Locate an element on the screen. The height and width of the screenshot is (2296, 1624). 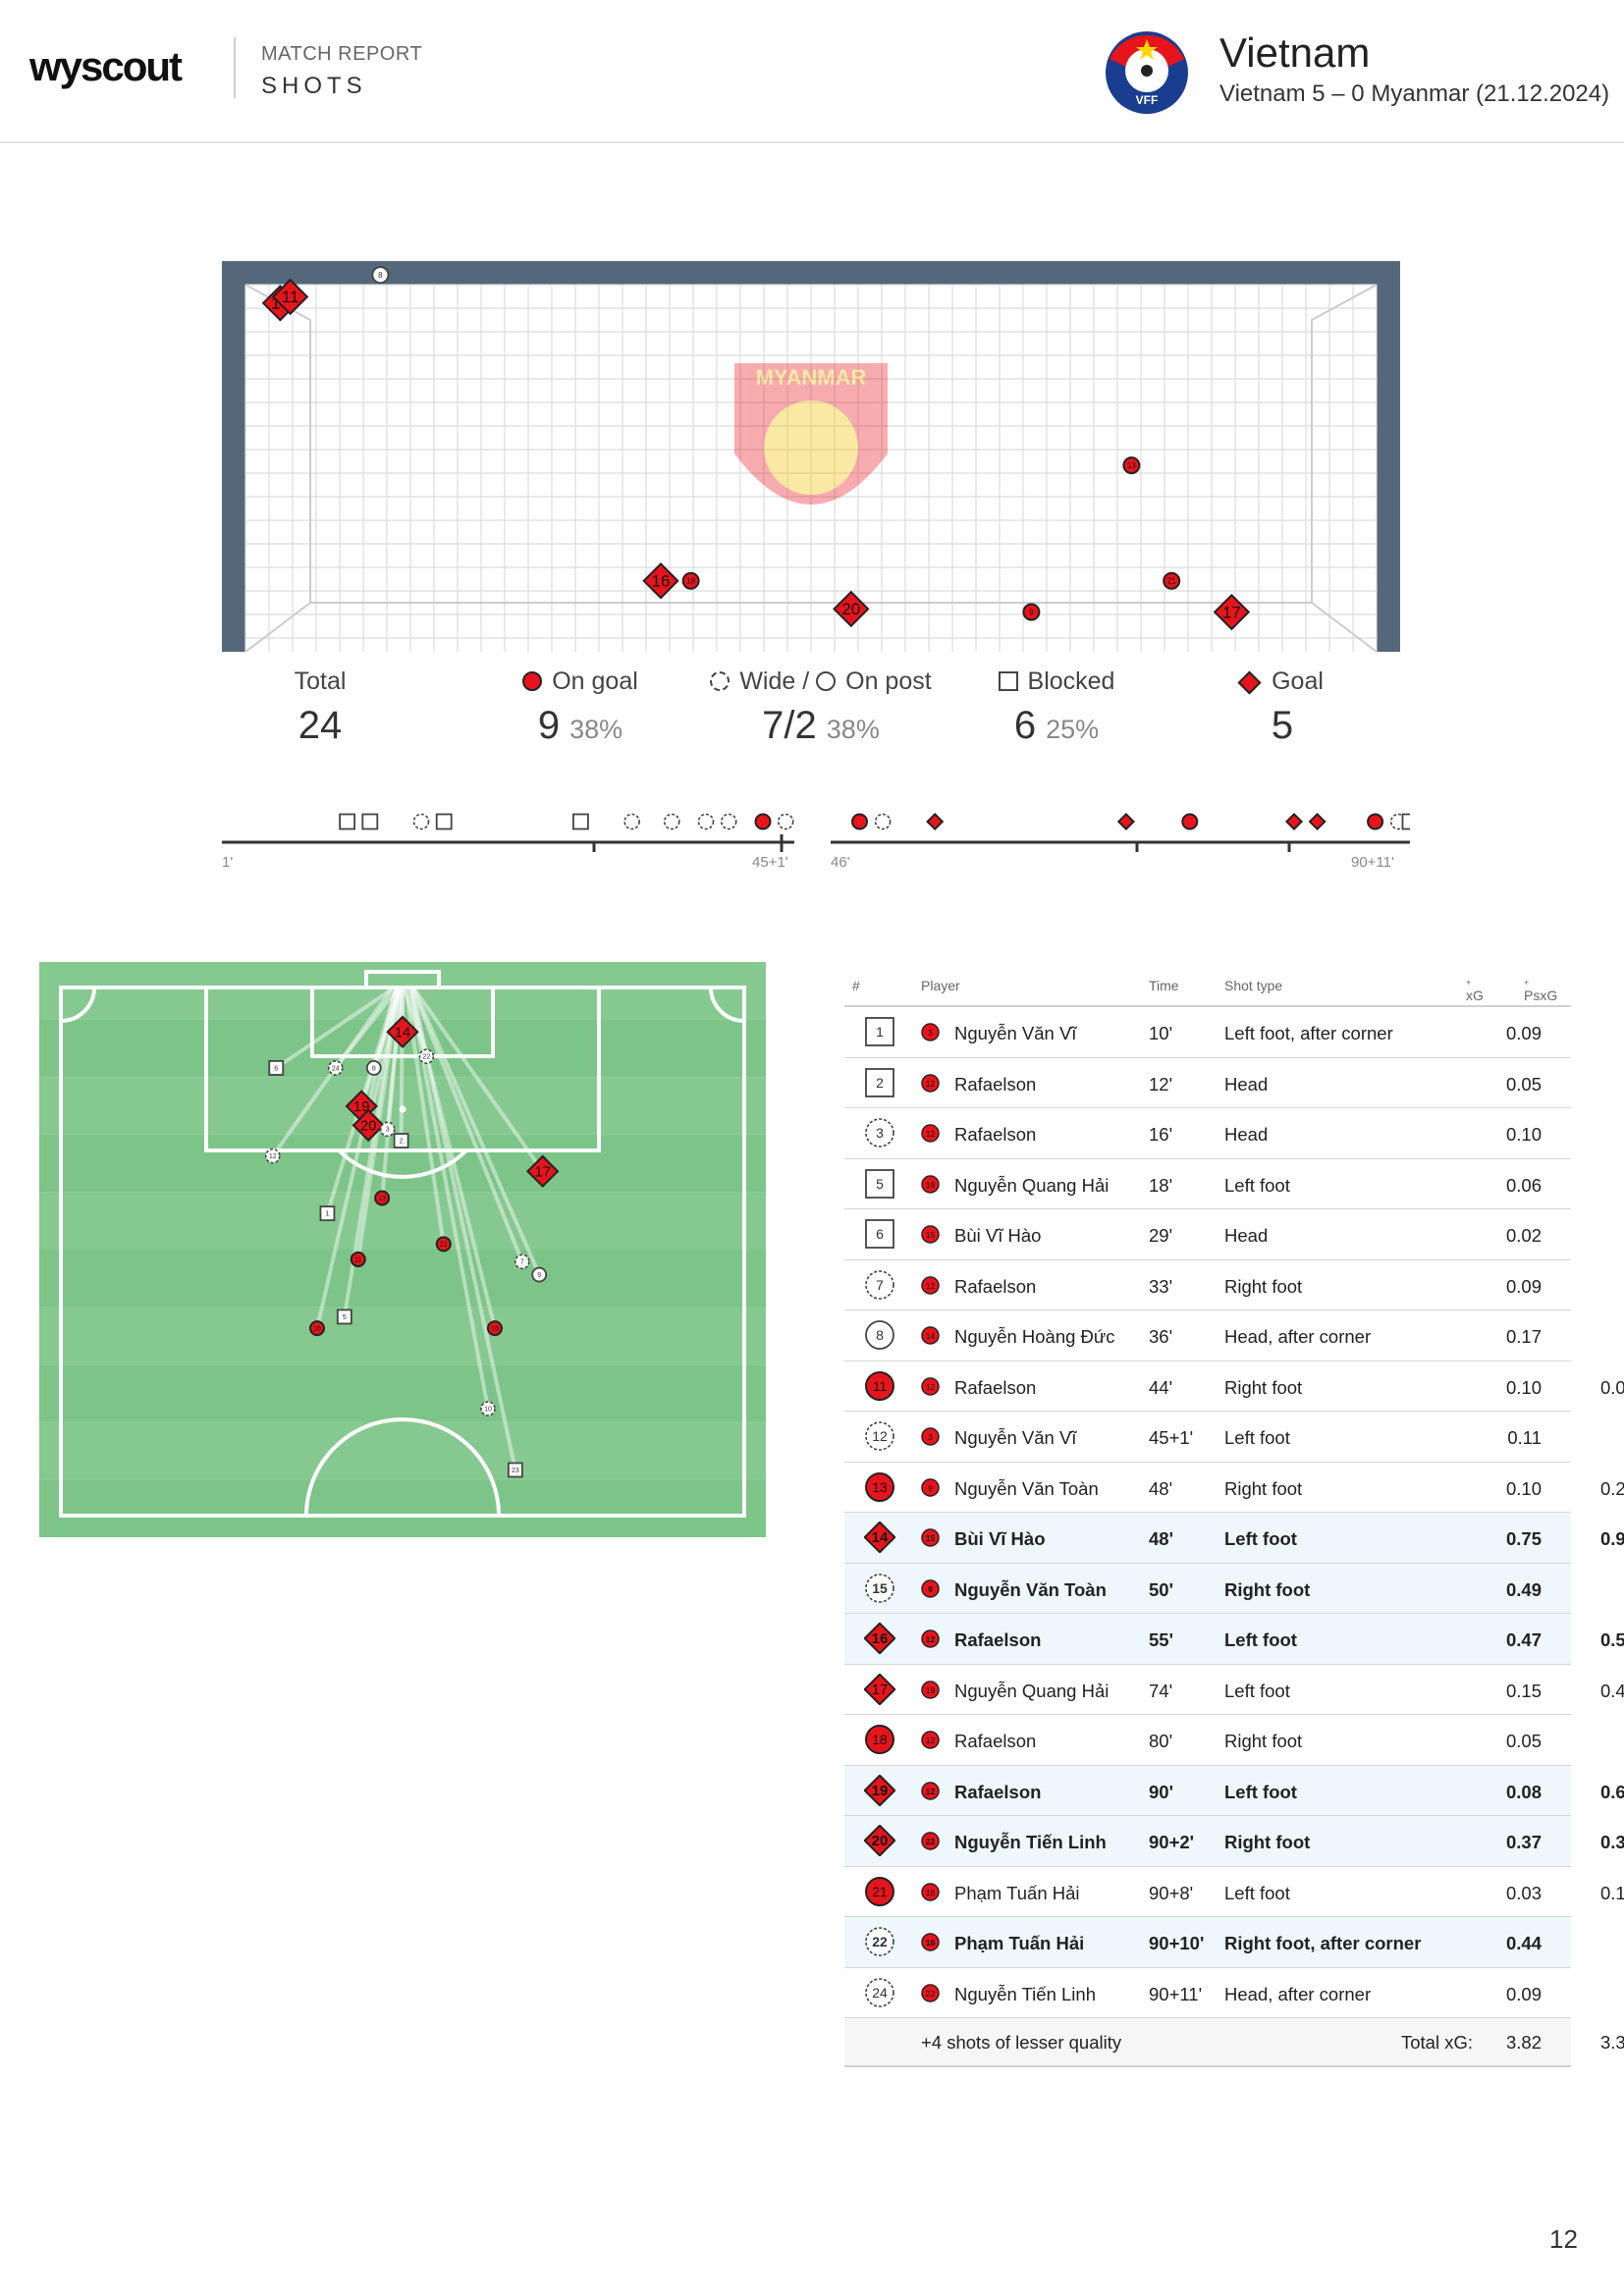
shot-xg: 0.15 is located at coordinates (1523, 1690).